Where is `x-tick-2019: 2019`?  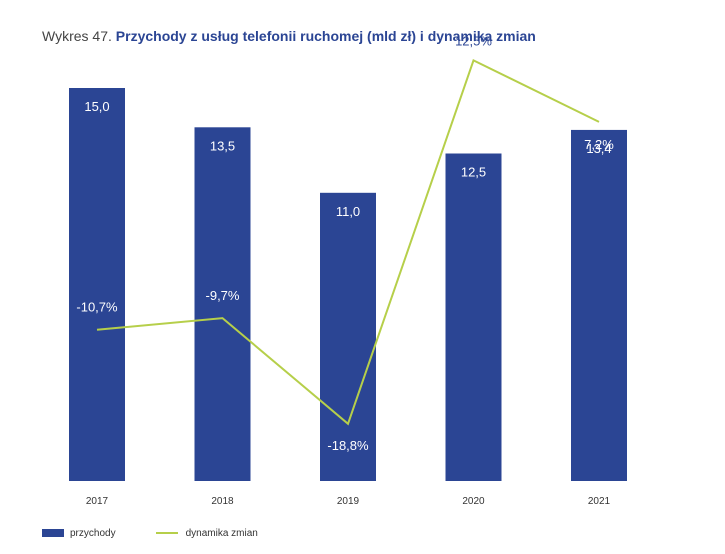 x-tick-2019: 2019 is located at coordinates (348, 501).